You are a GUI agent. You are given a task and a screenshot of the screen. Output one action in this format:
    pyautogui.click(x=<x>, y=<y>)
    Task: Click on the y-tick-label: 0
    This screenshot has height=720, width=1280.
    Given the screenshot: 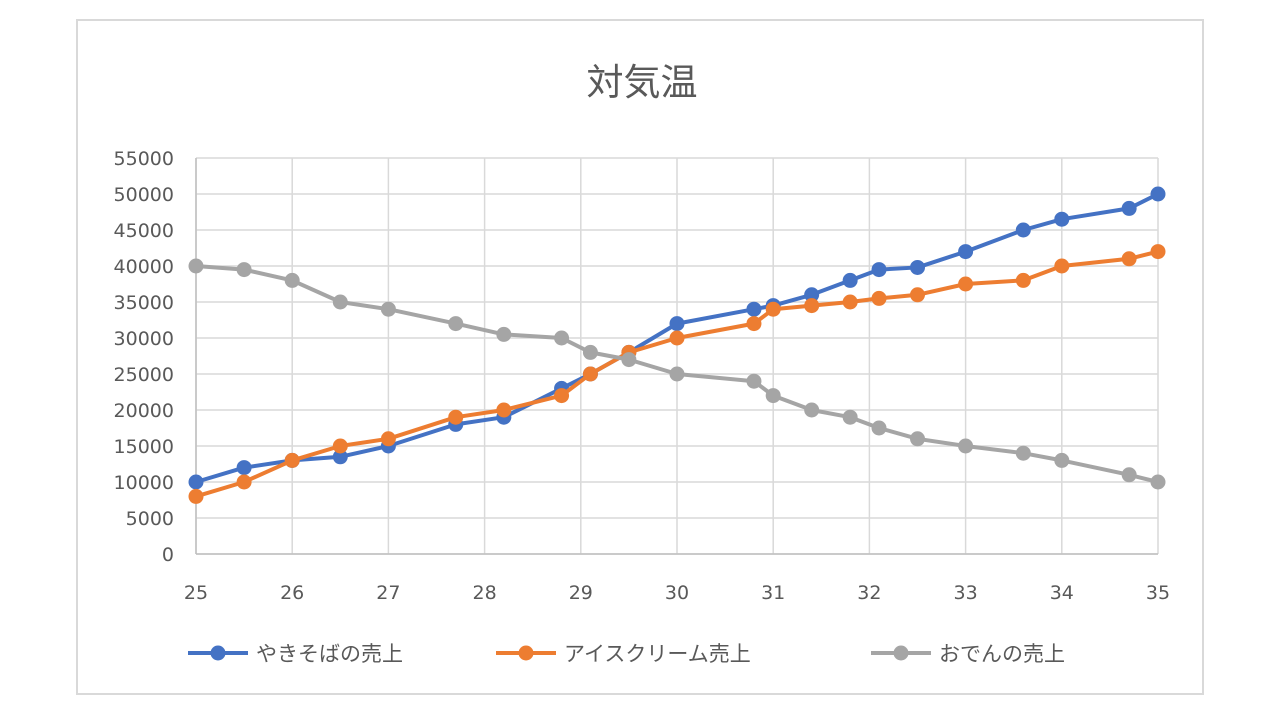 What is the action you would take?
    pyautogui.click(x=168, y=555)
    